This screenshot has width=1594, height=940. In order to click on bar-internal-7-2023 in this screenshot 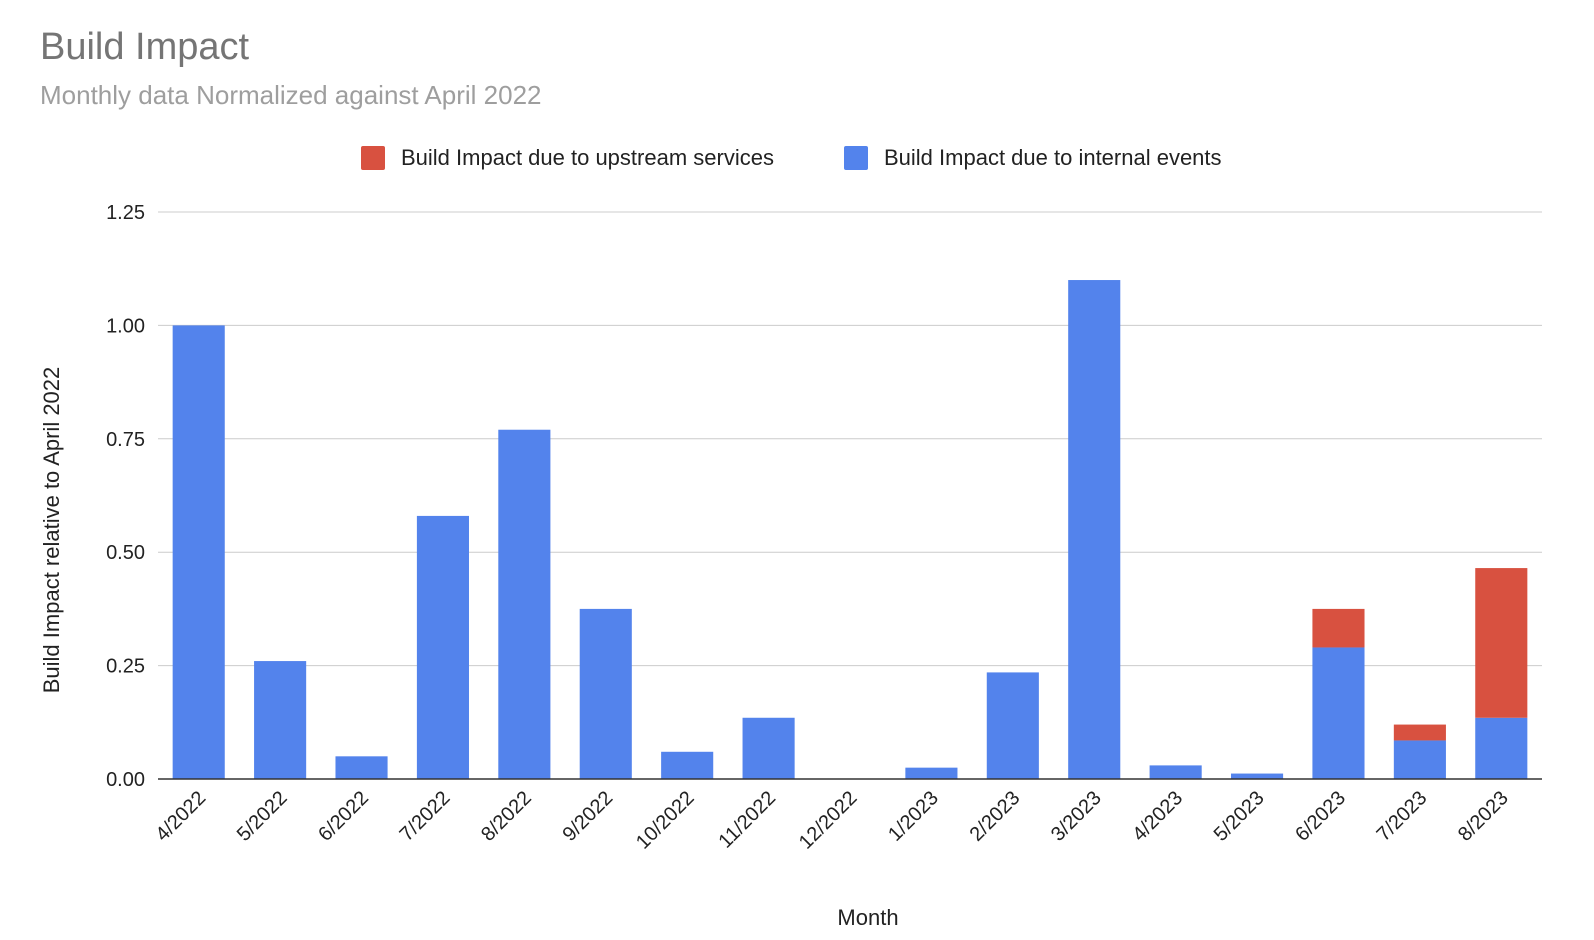, I will do `click(1419, 759)`.